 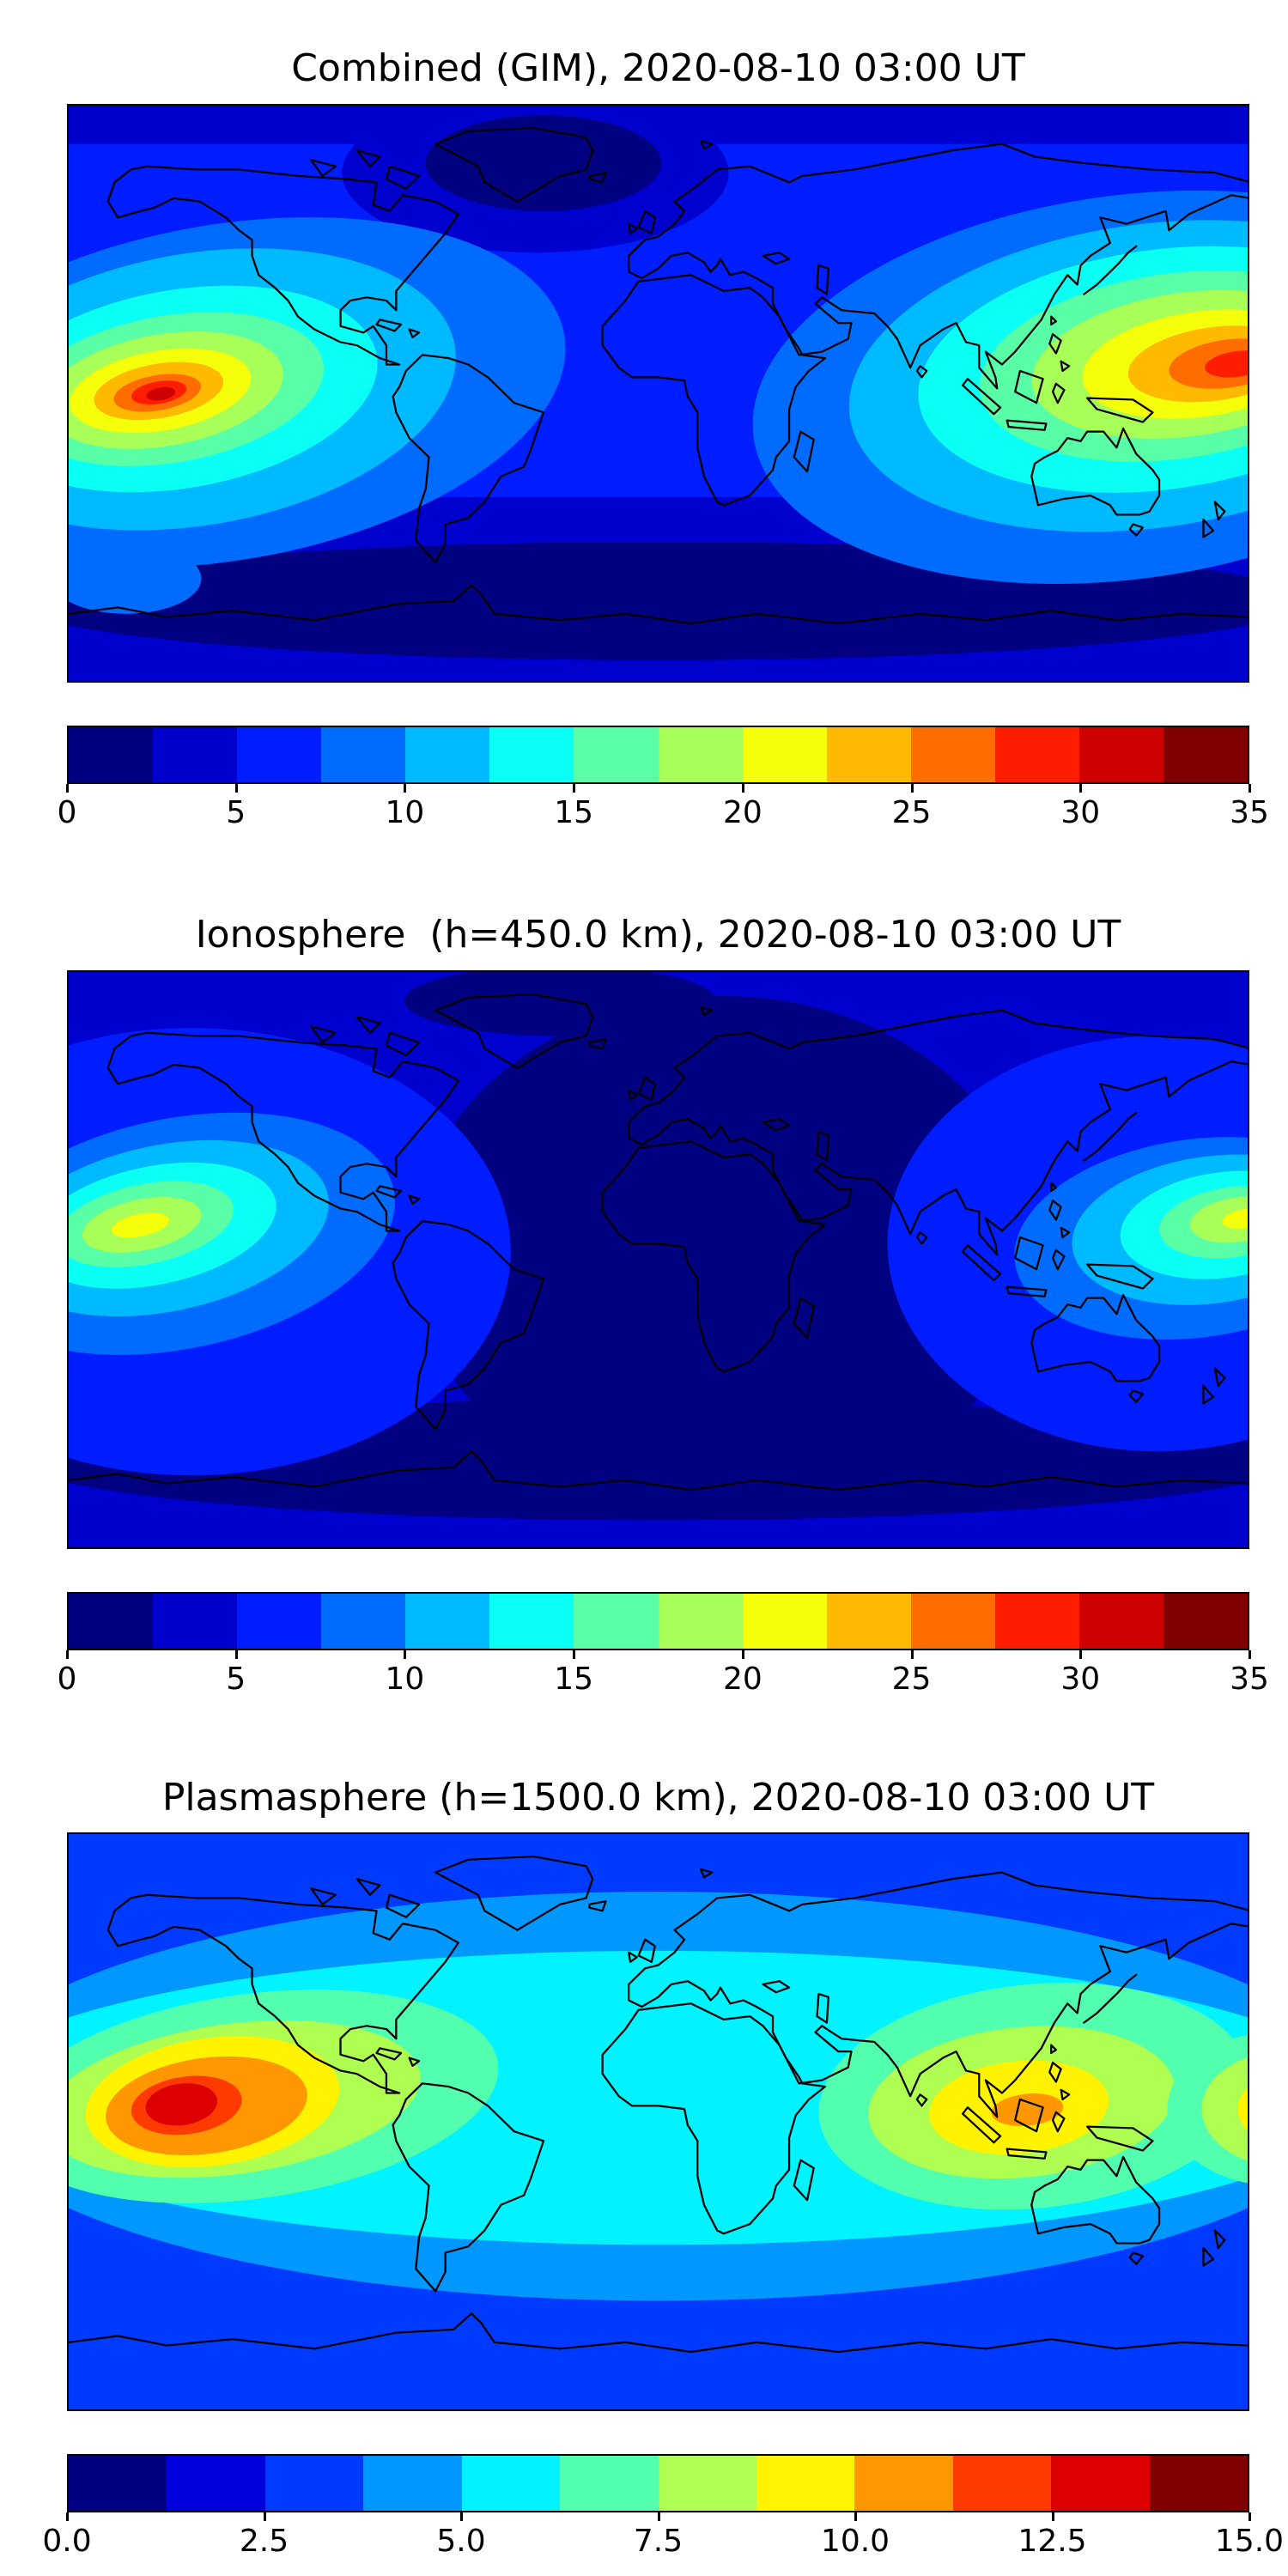 What do you see at coordinates (658, 68) in the screenshot?
I see `panel-title: Combined (GIM), 2020-08-10 03:00 UT` at bounding box center [658, 68].